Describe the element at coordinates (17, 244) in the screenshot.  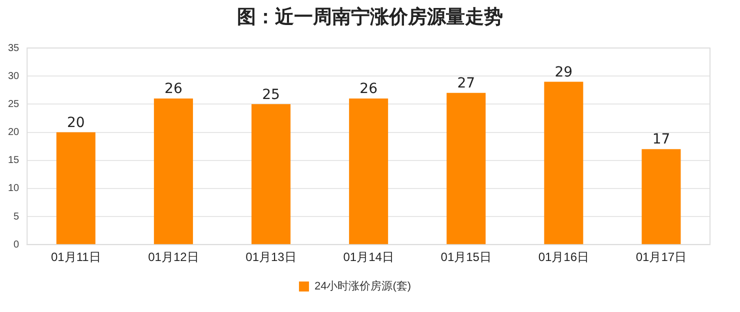
I see `y-tick-label: 0` at that location.